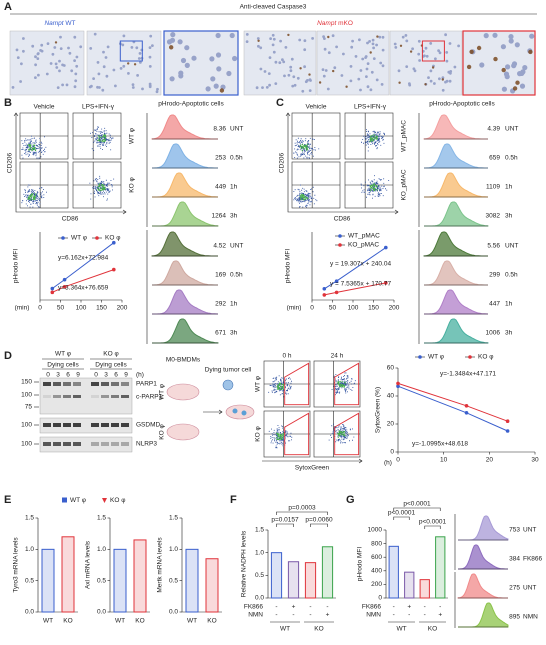  Describe the element at coordinates (372, 607) in the screenshot. I see `treatment-label: FK866` at that location.